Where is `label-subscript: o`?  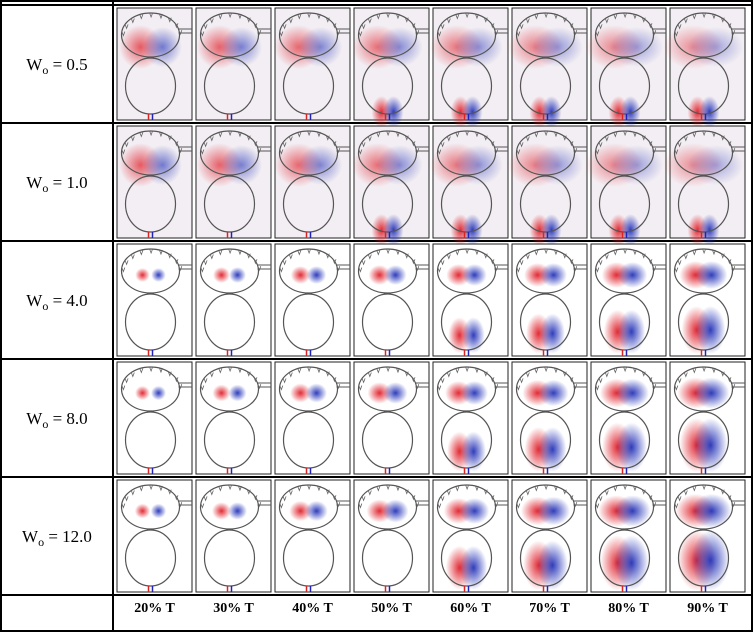
label-subscript: o is located at coordinates (45, 306).